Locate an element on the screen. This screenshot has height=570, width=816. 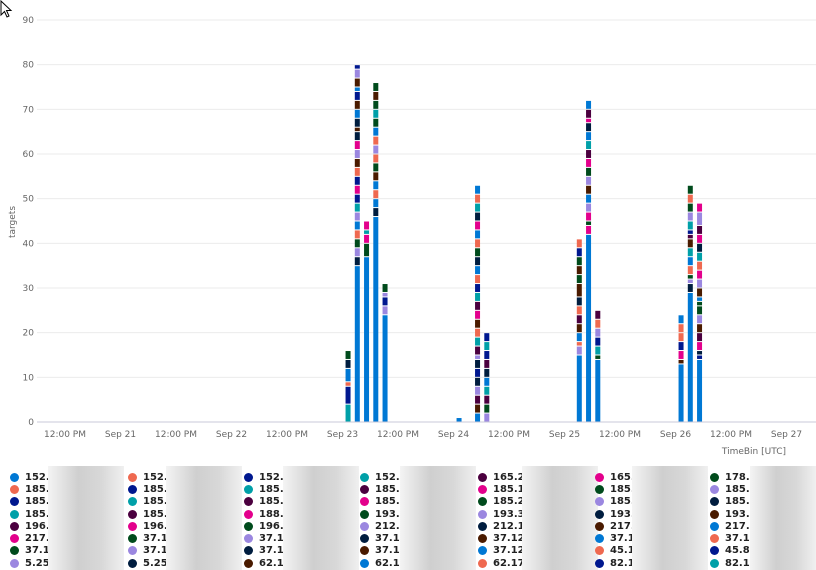
legend-item: 188.92 is located at coordinates (271, 514).